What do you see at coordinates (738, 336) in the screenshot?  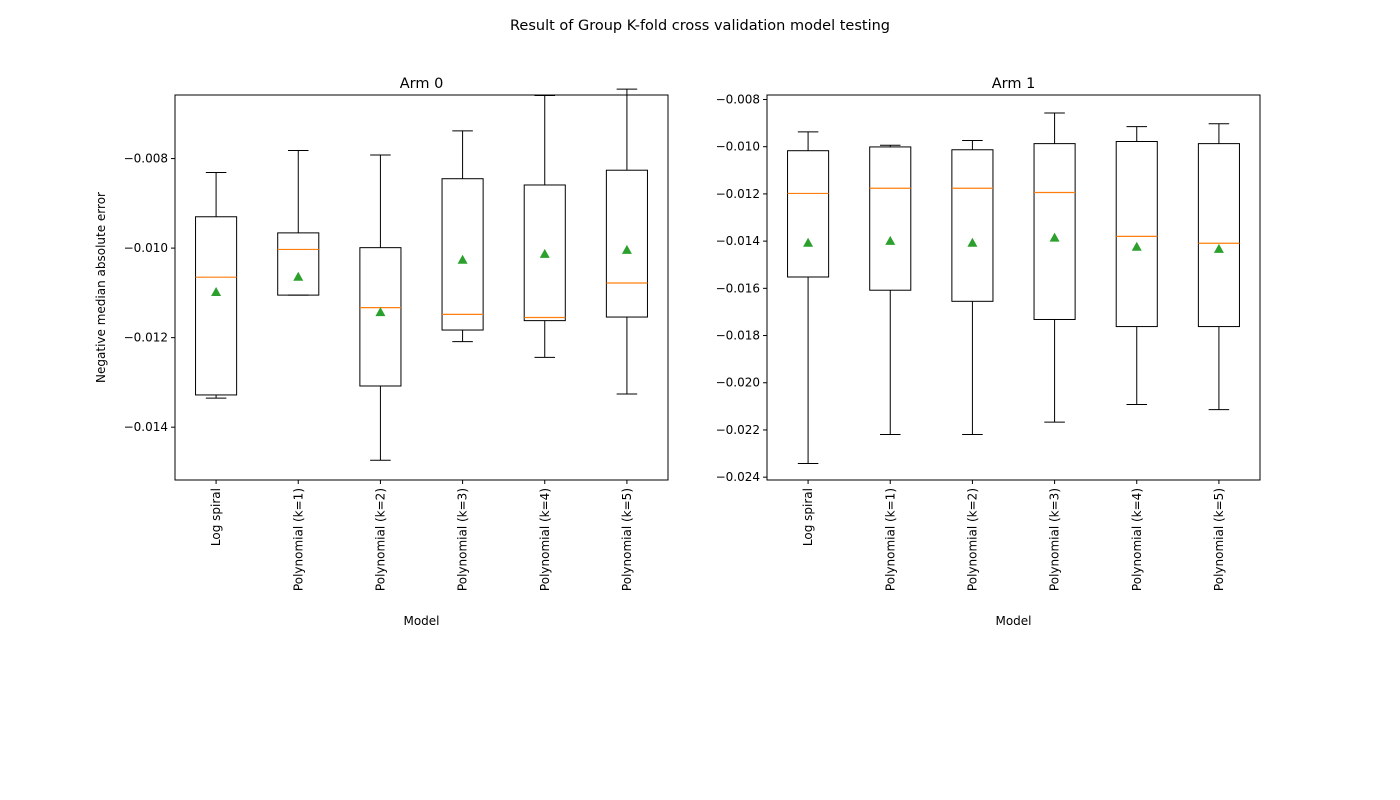 I see `y-tick-label: −0.018` at bounding box center [738, 336].